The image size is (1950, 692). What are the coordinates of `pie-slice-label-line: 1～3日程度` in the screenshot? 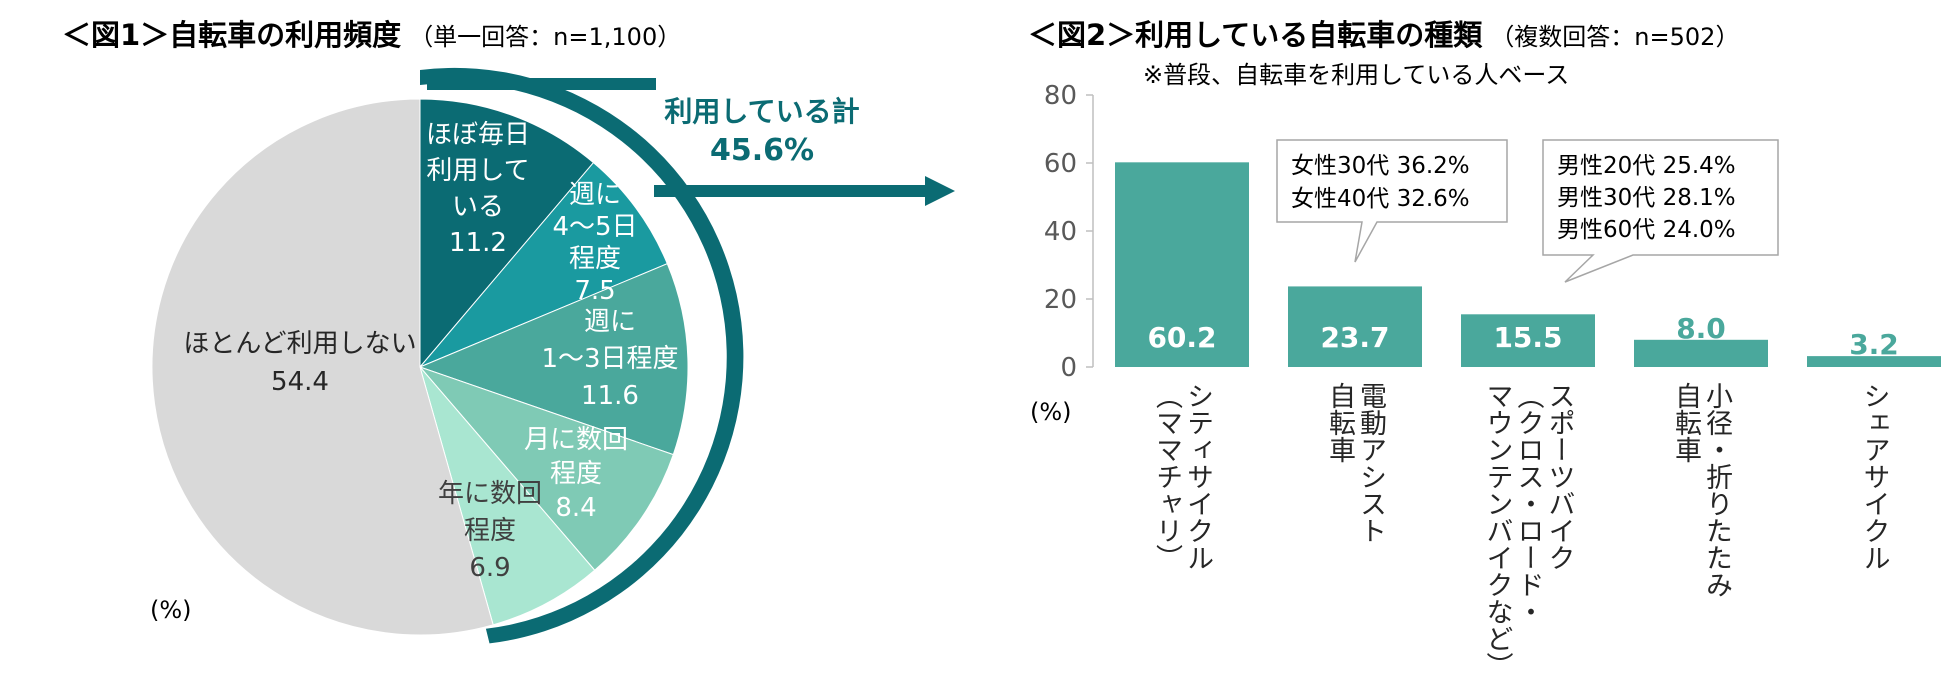 It's located at (609, 359).